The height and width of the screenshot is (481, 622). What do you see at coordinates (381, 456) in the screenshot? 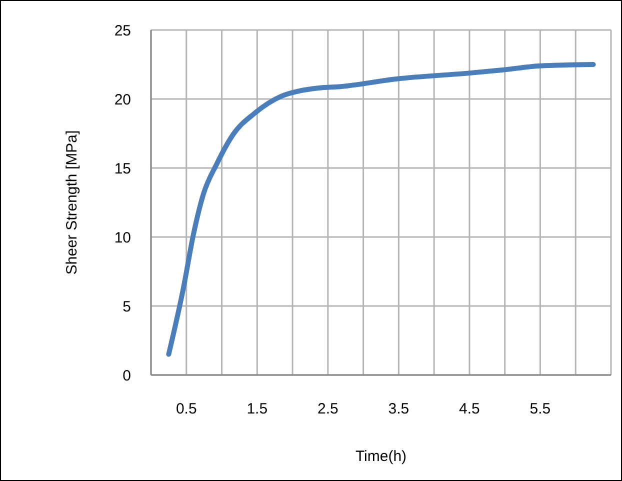
I see `x-axis-title: Time(h)` at bounding box center [381, 456].